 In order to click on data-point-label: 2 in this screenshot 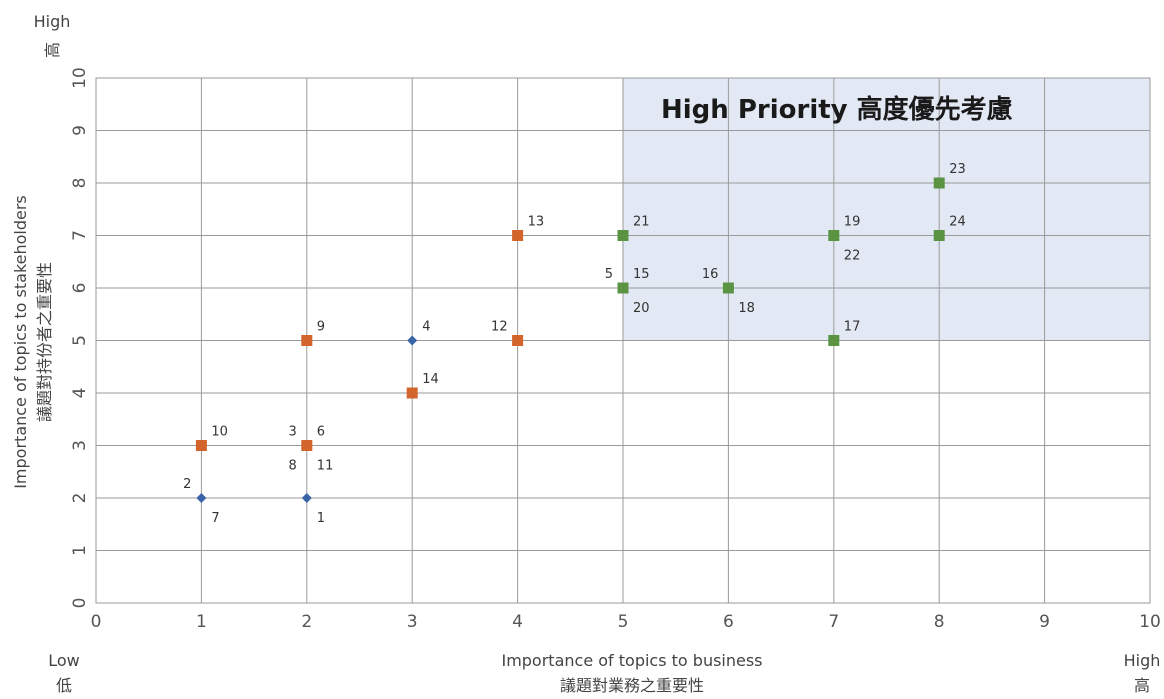, I will do `click(187, 484)`.